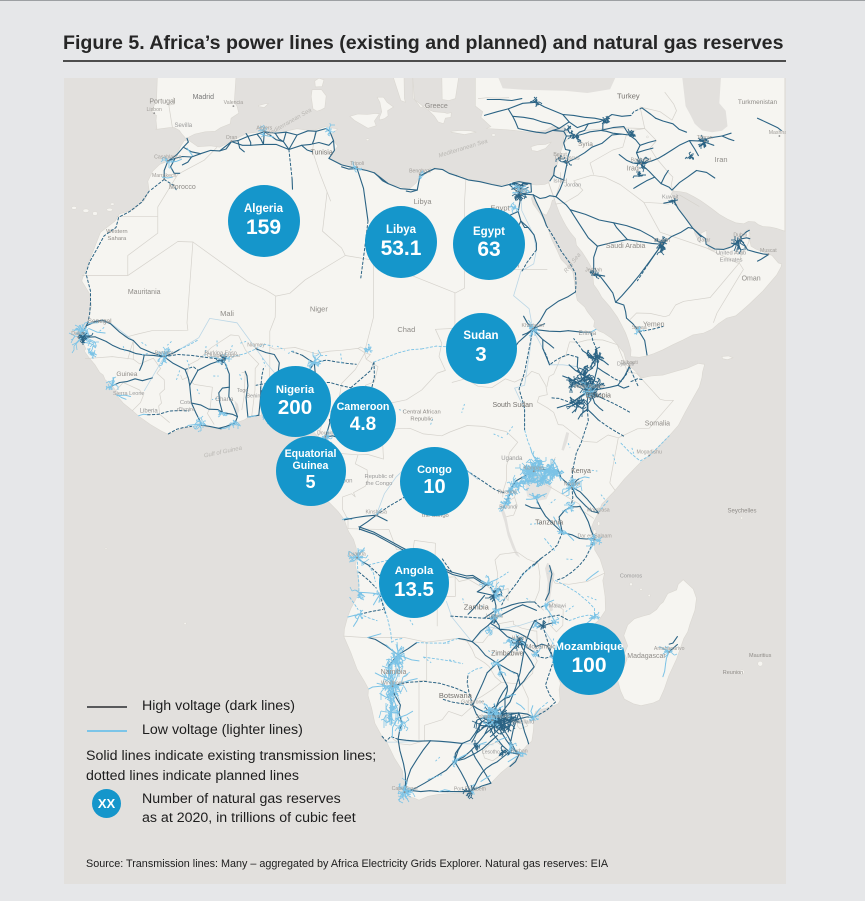  What do you see at coordinates (733, 673) in the screenshot?
I see `svg-text: Reunion` at bounding box center [733, 673].